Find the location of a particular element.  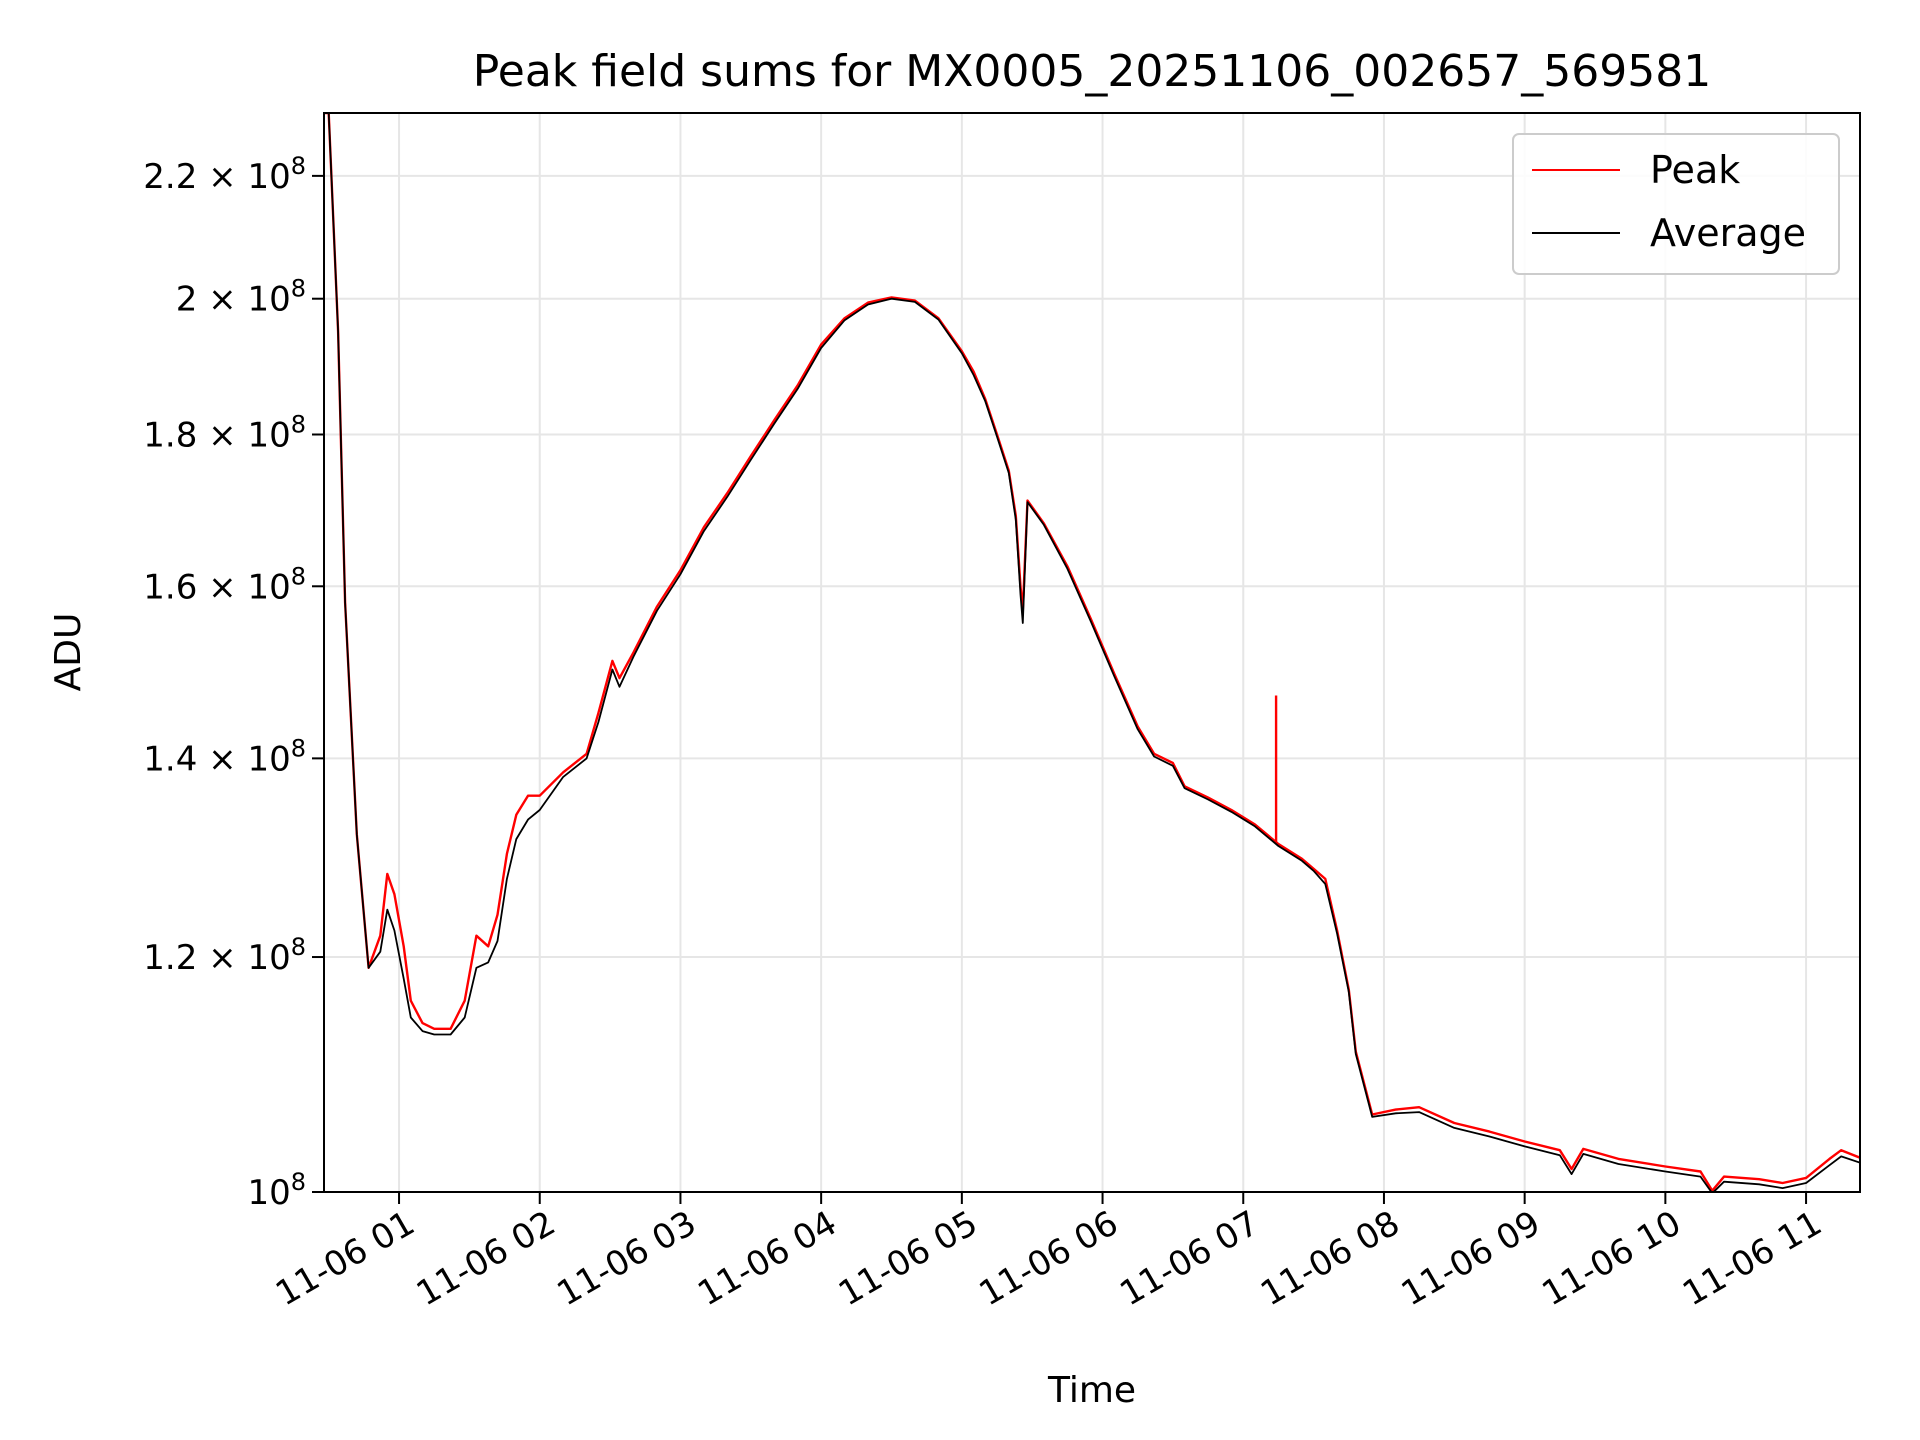

y-axis-label: ADU is located at coordinates (68, 652).